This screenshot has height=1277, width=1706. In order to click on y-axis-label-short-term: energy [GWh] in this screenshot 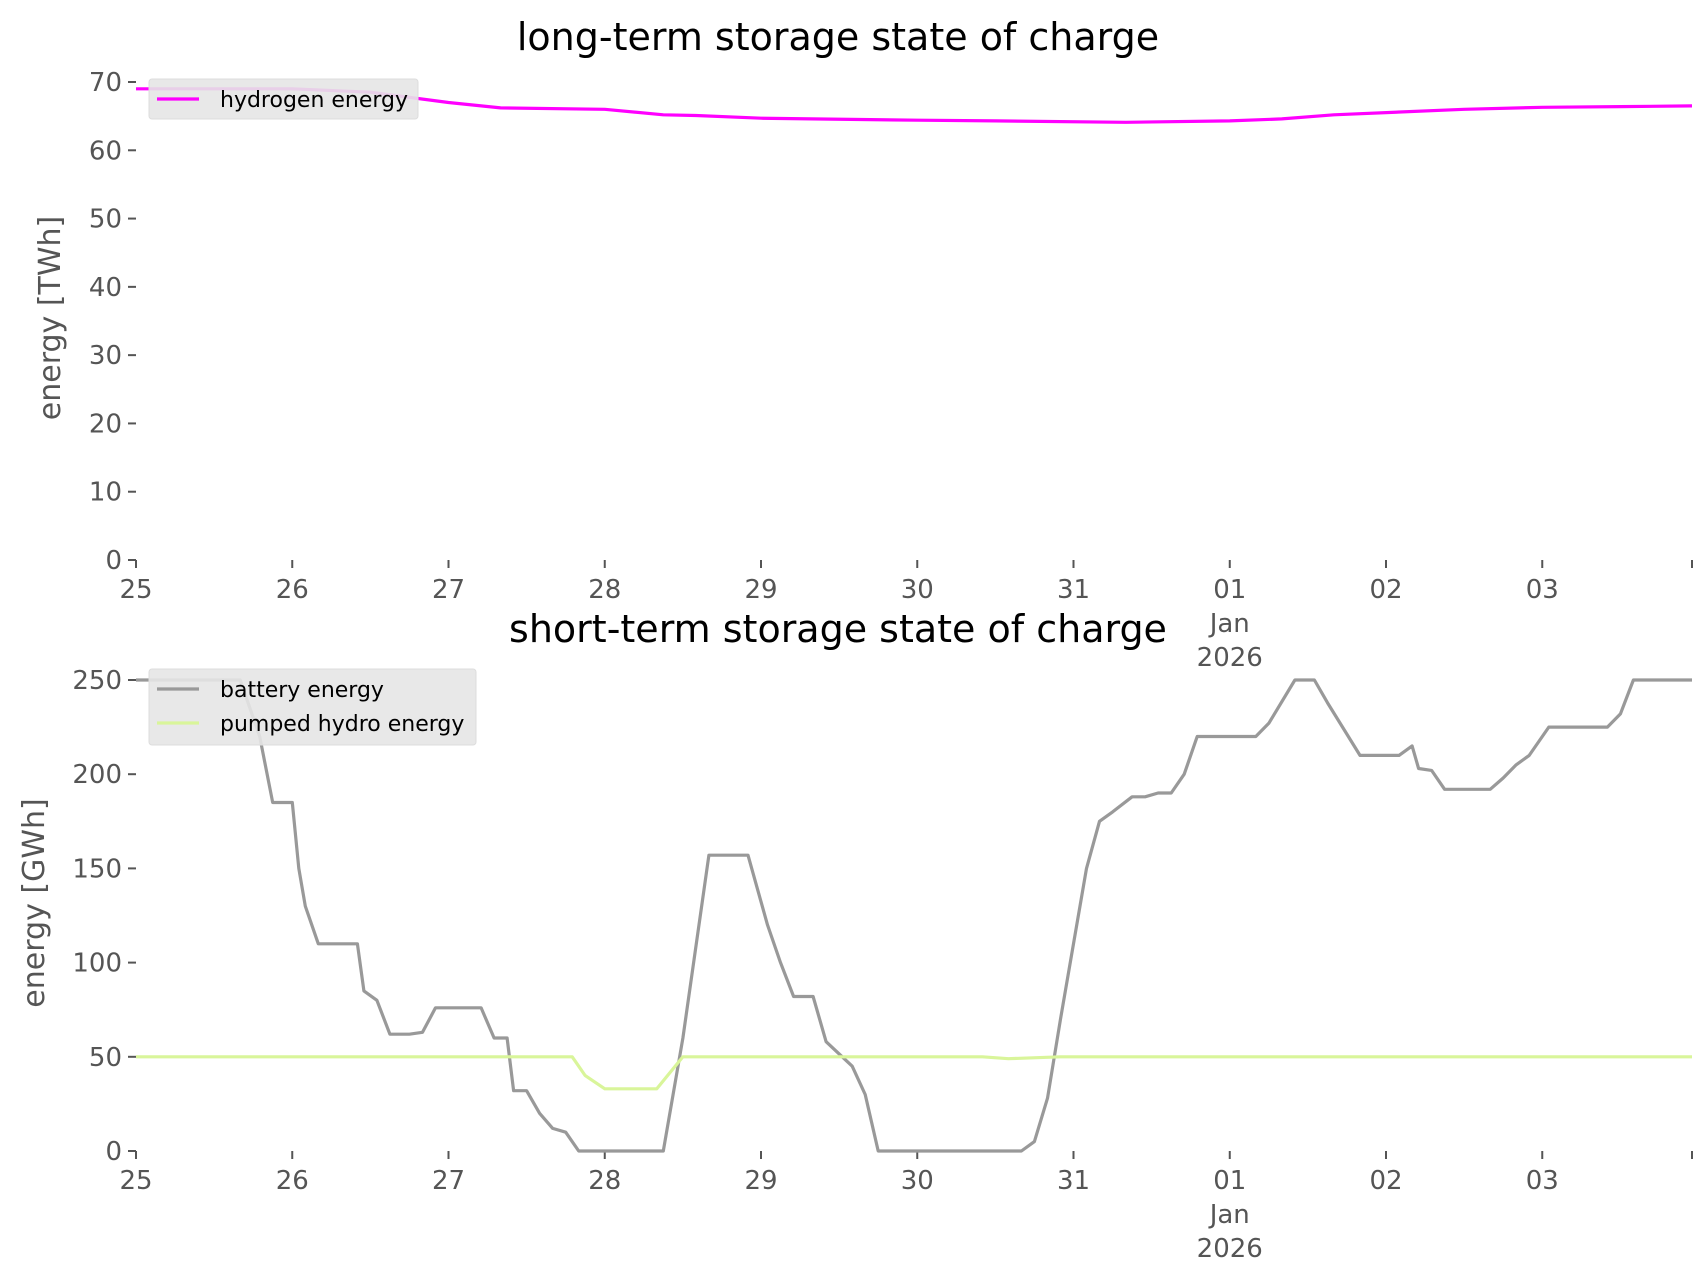, I will do `click(34, 902)`.